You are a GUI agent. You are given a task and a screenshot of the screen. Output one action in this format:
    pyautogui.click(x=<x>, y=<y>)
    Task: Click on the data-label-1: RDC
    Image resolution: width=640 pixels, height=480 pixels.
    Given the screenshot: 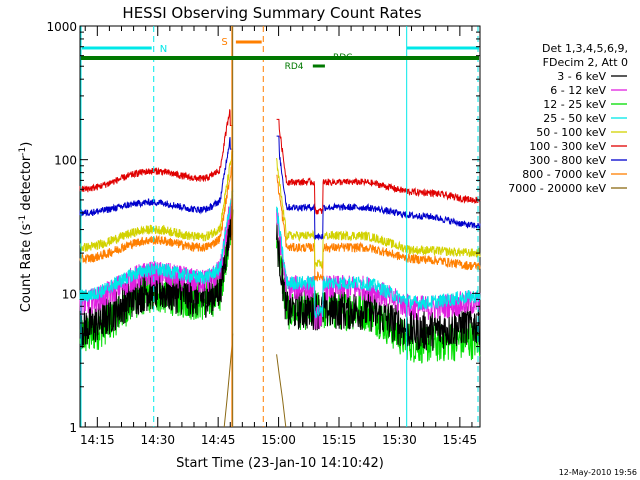 What is the action you would take?
    pyautogui.click(x=342, y=58)
    